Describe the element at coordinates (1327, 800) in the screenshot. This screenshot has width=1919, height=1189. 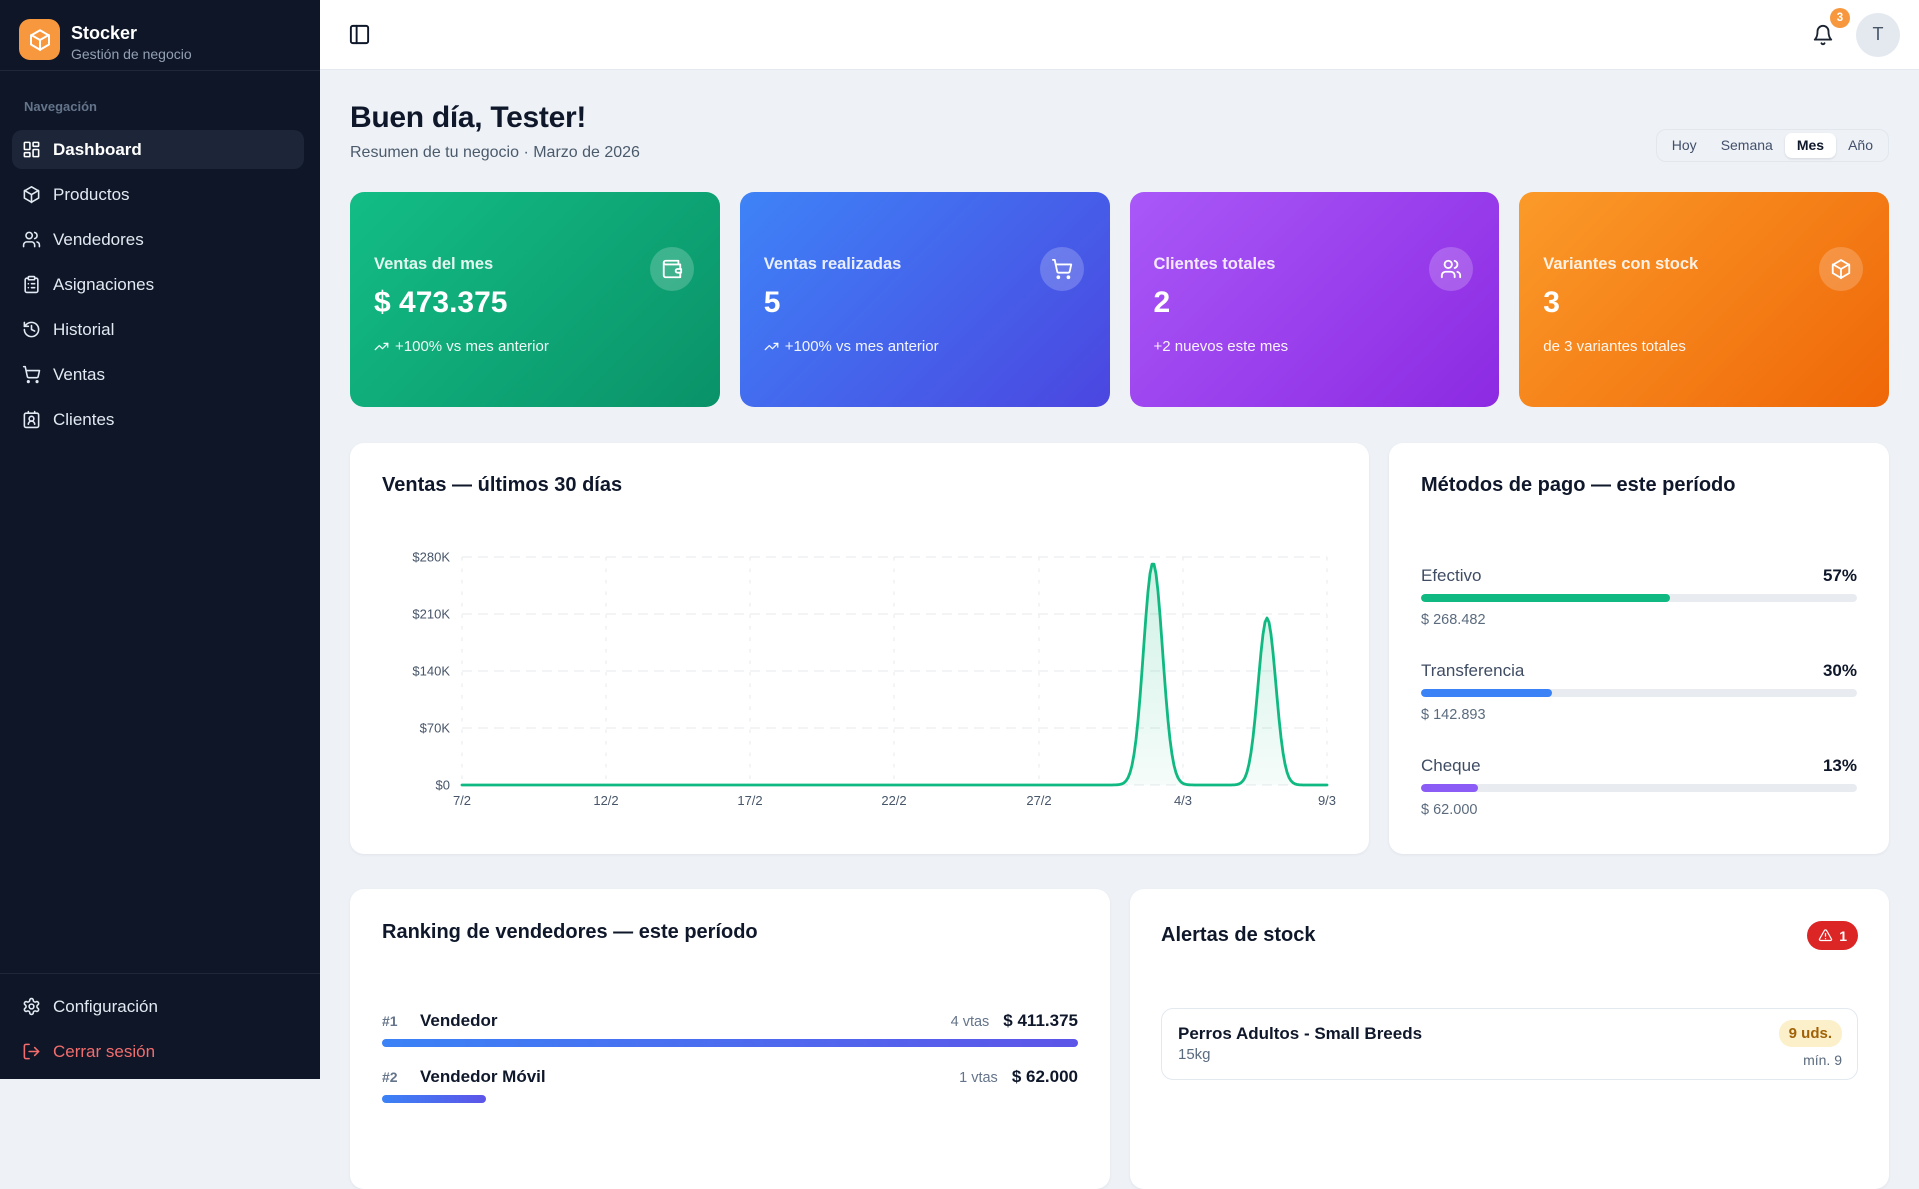
I see `svg-text: 9/3` at that location.